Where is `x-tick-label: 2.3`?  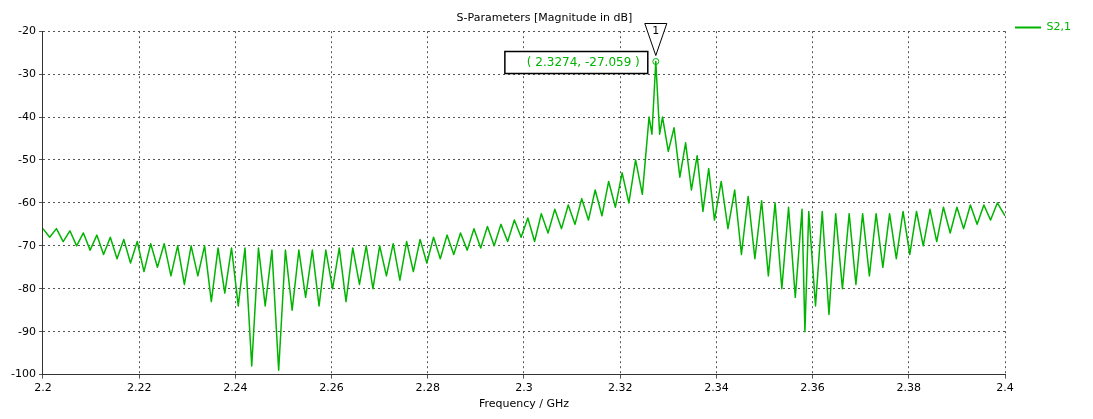 x-tick-label: 2.3 is located at coordinates (524, 388).